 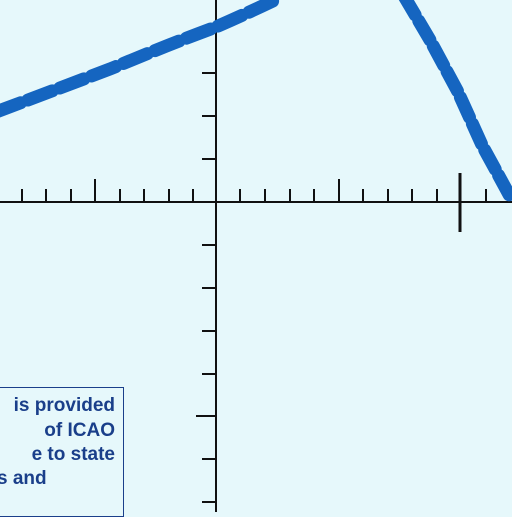 What do you see at coordinates (23, 479) in the screenshot?
I see `note-line-4: s and` at bounding box center [23, 479].